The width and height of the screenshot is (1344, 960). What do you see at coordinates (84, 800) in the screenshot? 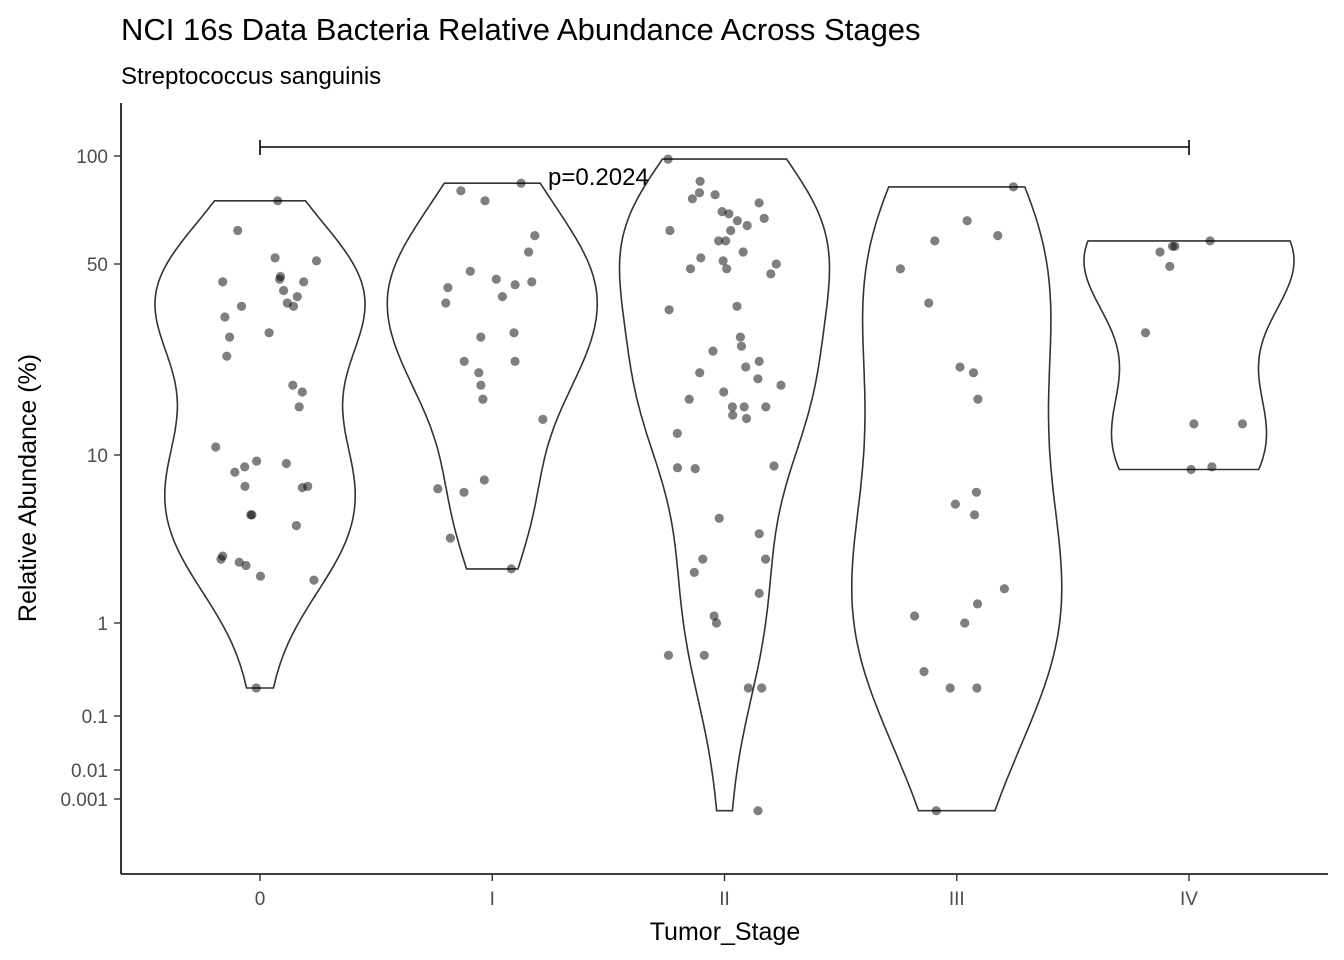
I see `y-tick-label: 0.001` at bounding box center [84, 800].